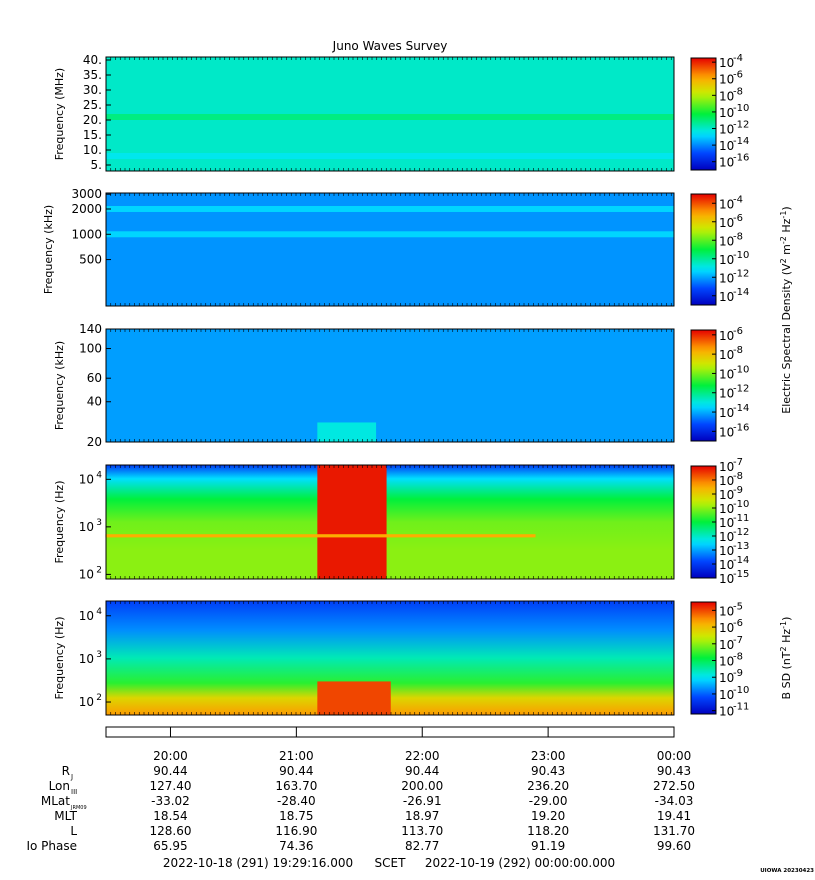  I want to click on ephemeris-value: 163.70, so click(296, 786).